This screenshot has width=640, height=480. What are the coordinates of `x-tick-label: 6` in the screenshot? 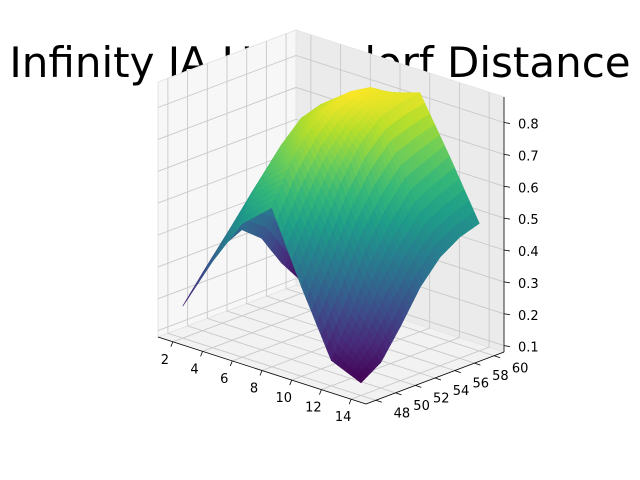 It's located at (224, 379).